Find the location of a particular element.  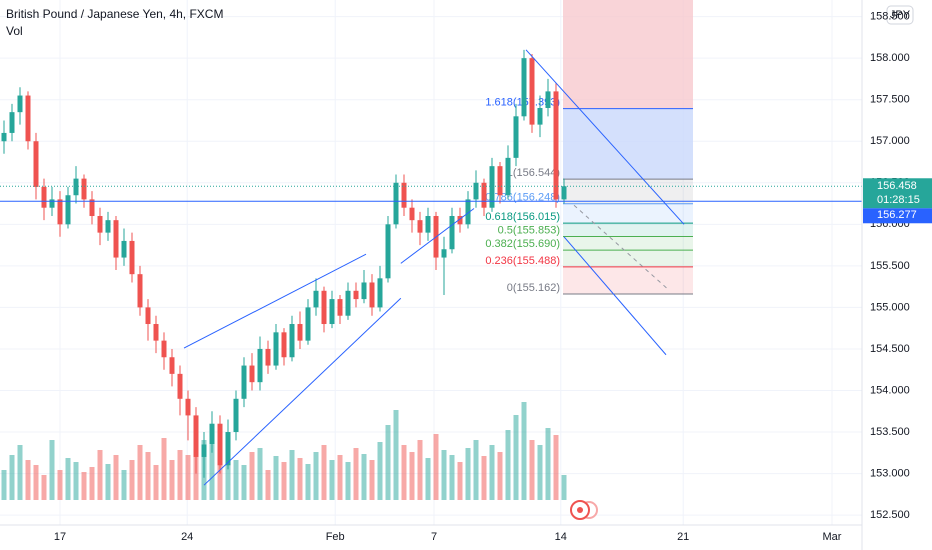

y-tick-label: 154.500 is located at coordinates (890, 349).